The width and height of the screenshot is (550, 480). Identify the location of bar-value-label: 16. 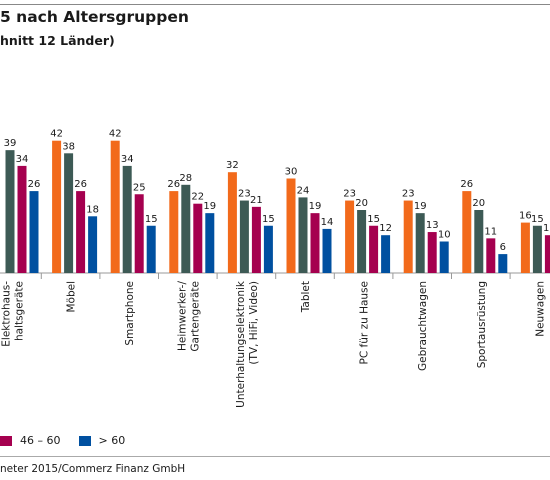
(525, 216).